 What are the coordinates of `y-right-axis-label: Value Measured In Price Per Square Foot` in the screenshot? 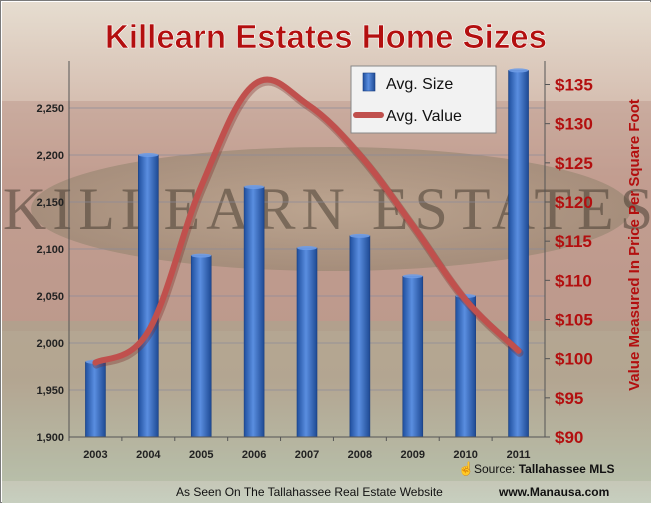 It's located at (634, 245).